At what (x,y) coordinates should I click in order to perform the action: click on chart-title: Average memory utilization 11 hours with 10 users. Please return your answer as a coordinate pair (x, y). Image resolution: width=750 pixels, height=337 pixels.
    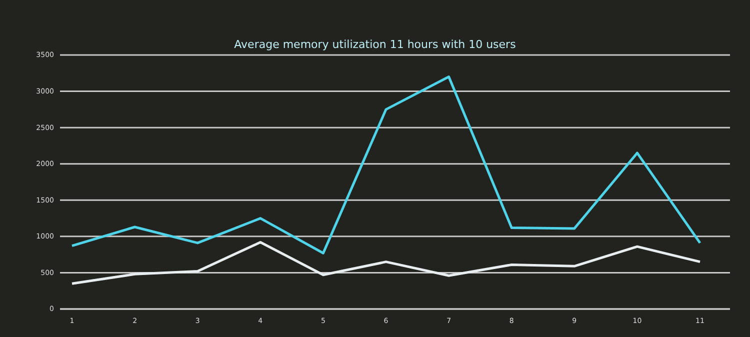
    Looking at the image, I should click on (375, 44).